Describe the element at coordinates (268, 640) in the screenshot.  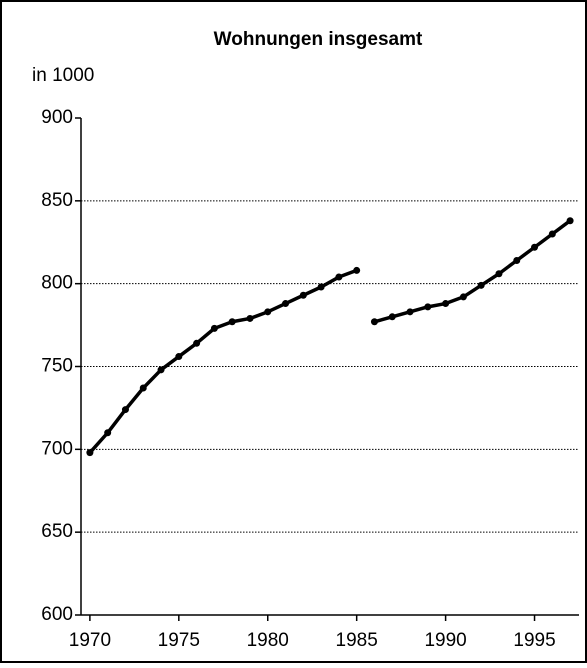
I see `x-tick-label: 1980` at that location.